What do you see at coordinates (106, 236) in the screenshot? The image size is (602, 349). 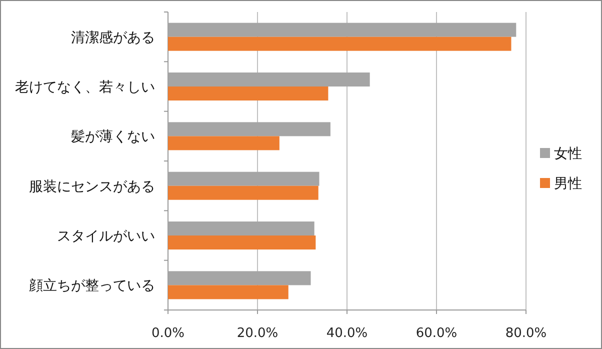 I see `y-tick-label: スタイルがいい` at bounding box center [106, 236].